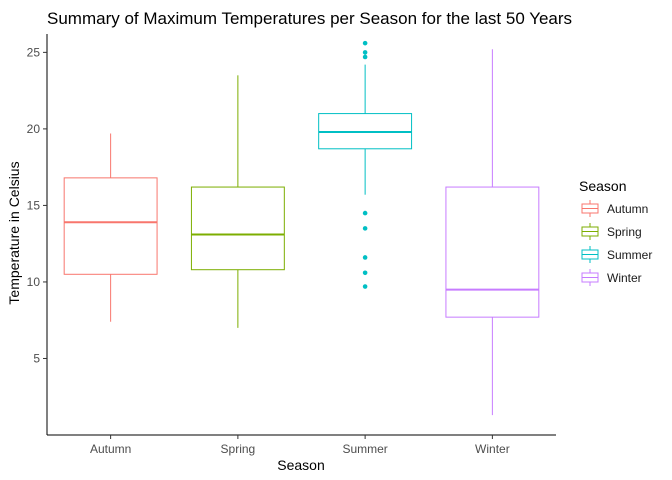 This screenshot has width=672, height=480. I want to click on box-autumn, so click(110, 227).